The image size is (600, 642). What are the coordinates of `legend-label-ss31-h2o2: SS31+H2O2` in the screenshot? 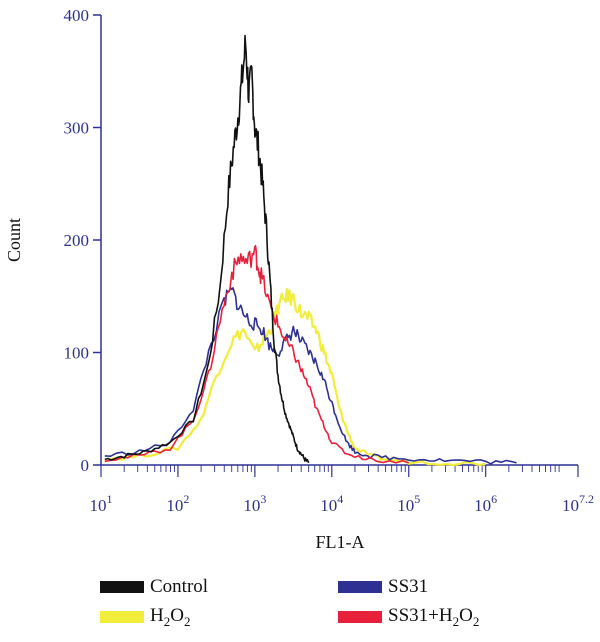 It's located at (433, 617).